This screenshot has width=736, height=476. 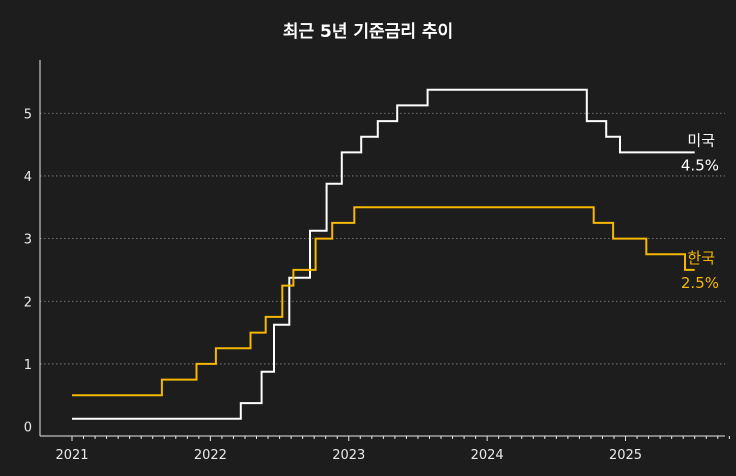 I want to click on x-tick-label: 2021, so click(x=71, y=455).